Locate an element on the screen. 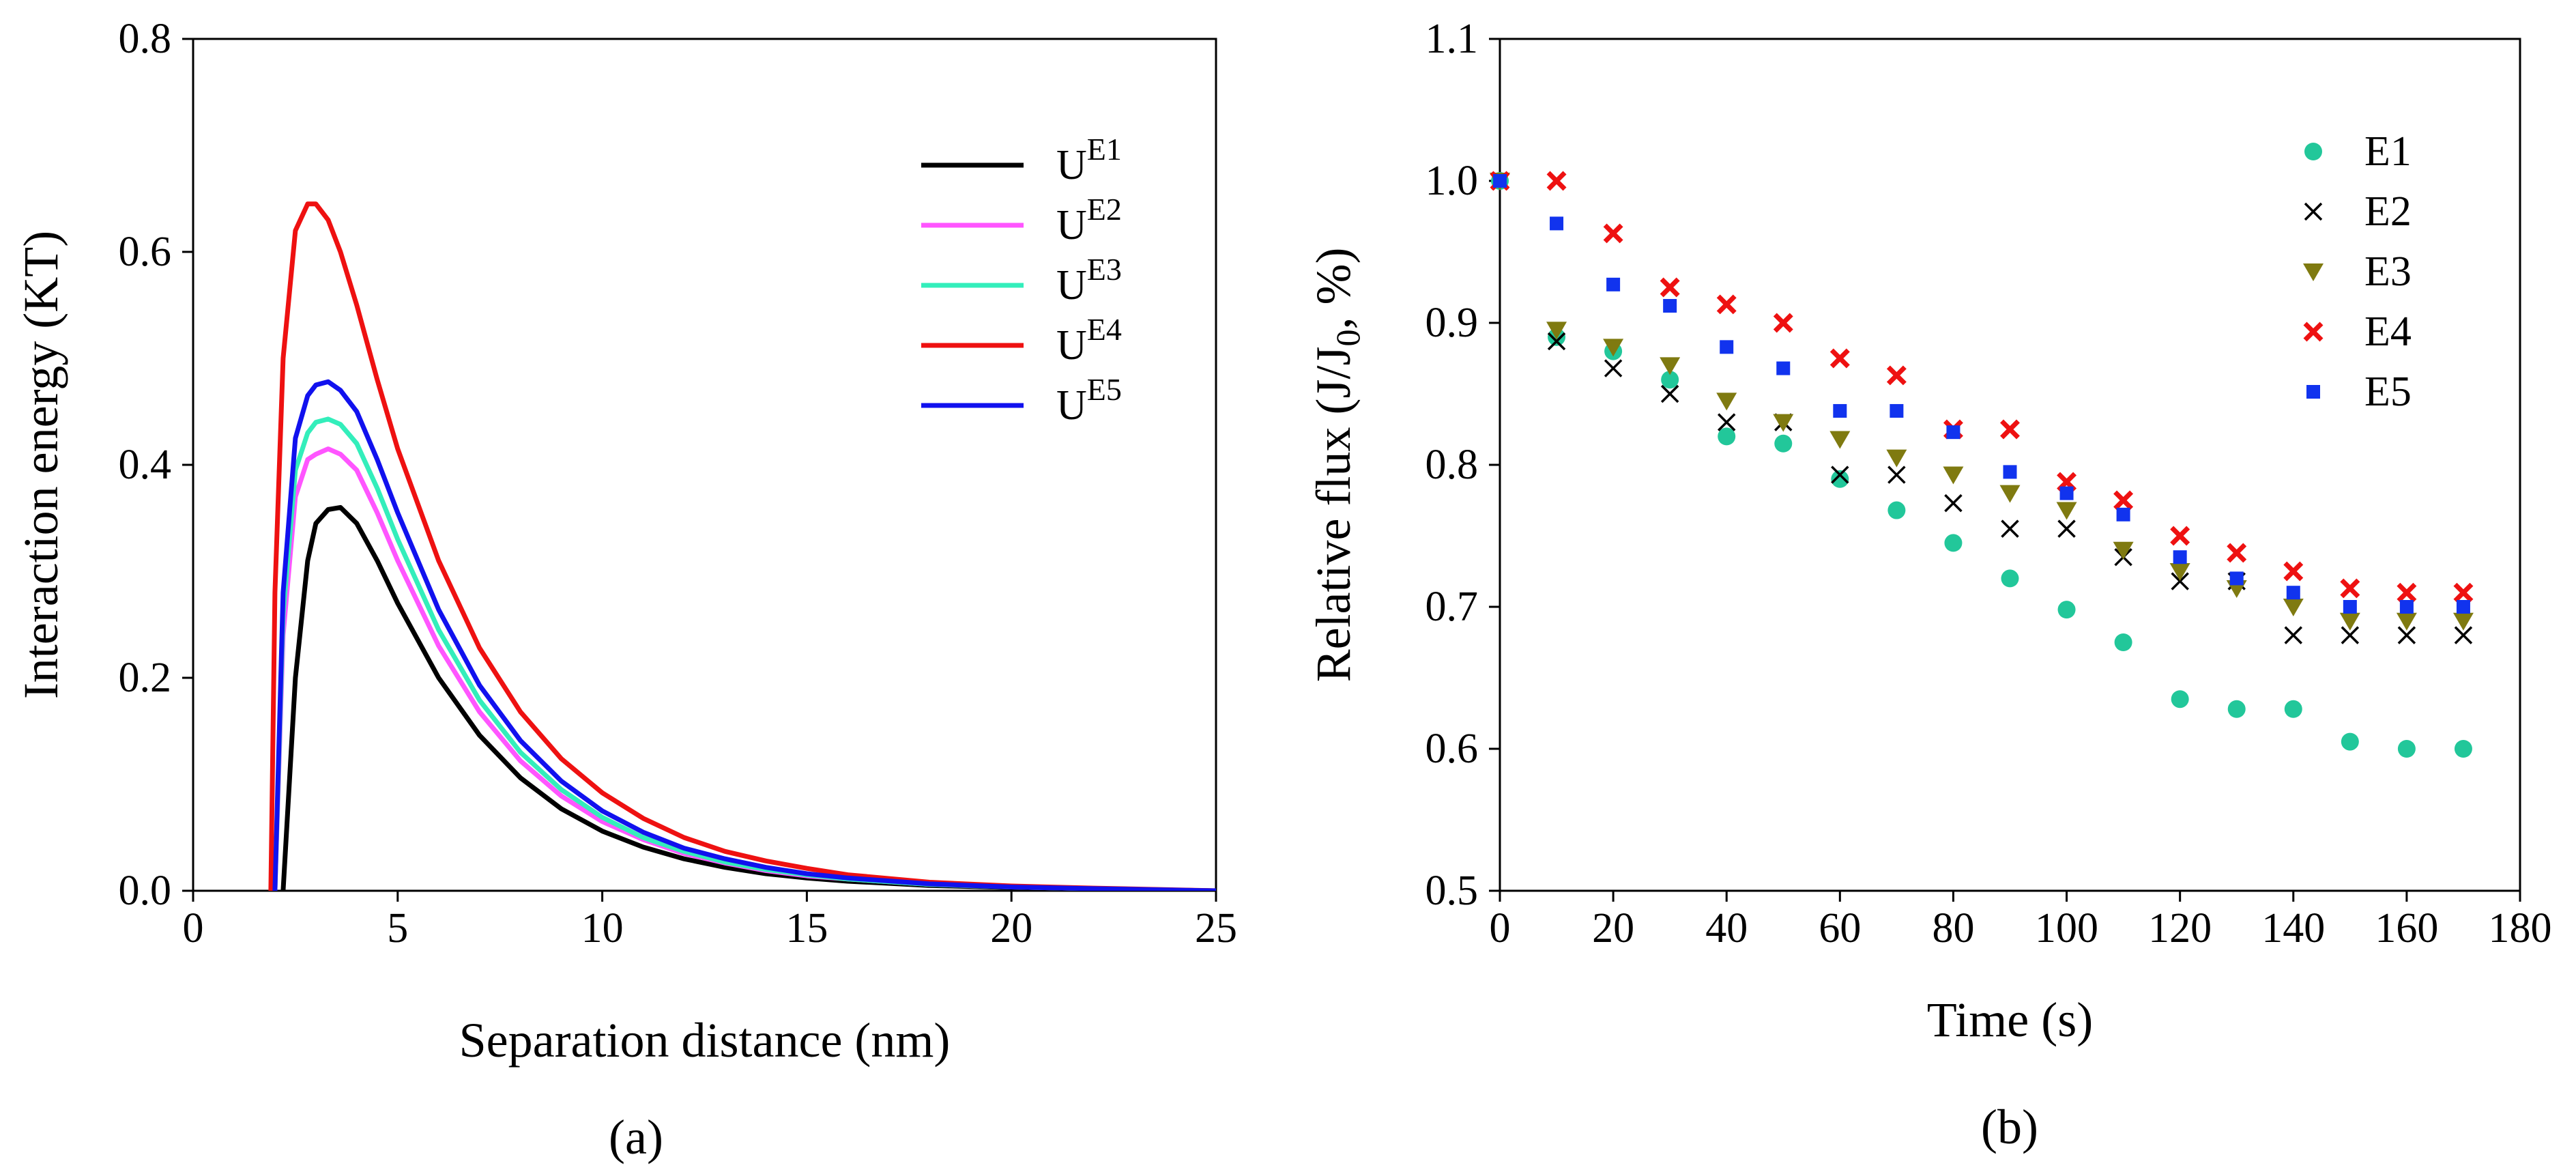  legend-label-E2: UE2 is located at coordinates (1089, 220).